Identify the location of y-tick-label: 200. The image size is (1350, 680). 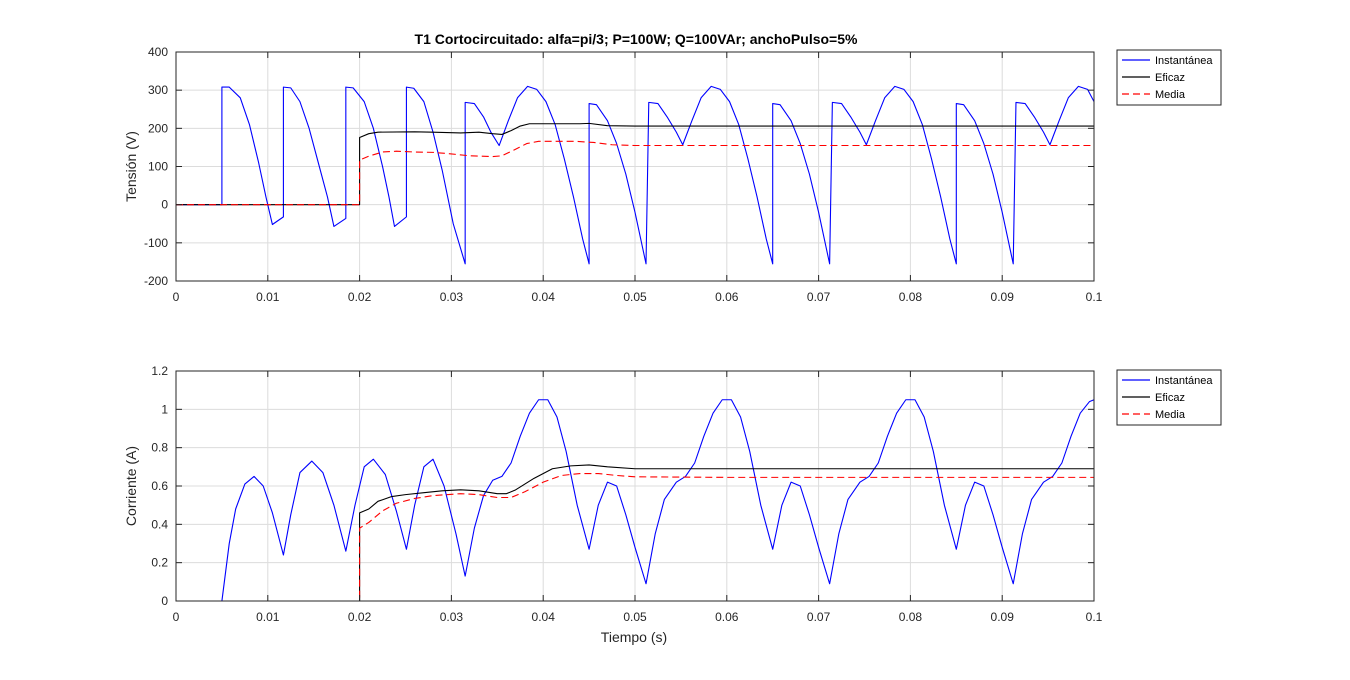
(158, 128).